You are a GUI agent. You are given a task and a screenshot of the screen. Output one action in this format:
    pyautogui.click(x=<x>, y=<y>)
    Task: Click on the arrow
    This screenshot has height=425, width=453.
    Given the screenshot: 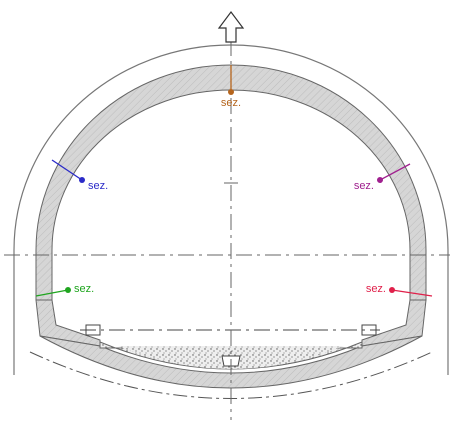 What is the action you would take?
    pyautogui.click(x=231, y=27)
    